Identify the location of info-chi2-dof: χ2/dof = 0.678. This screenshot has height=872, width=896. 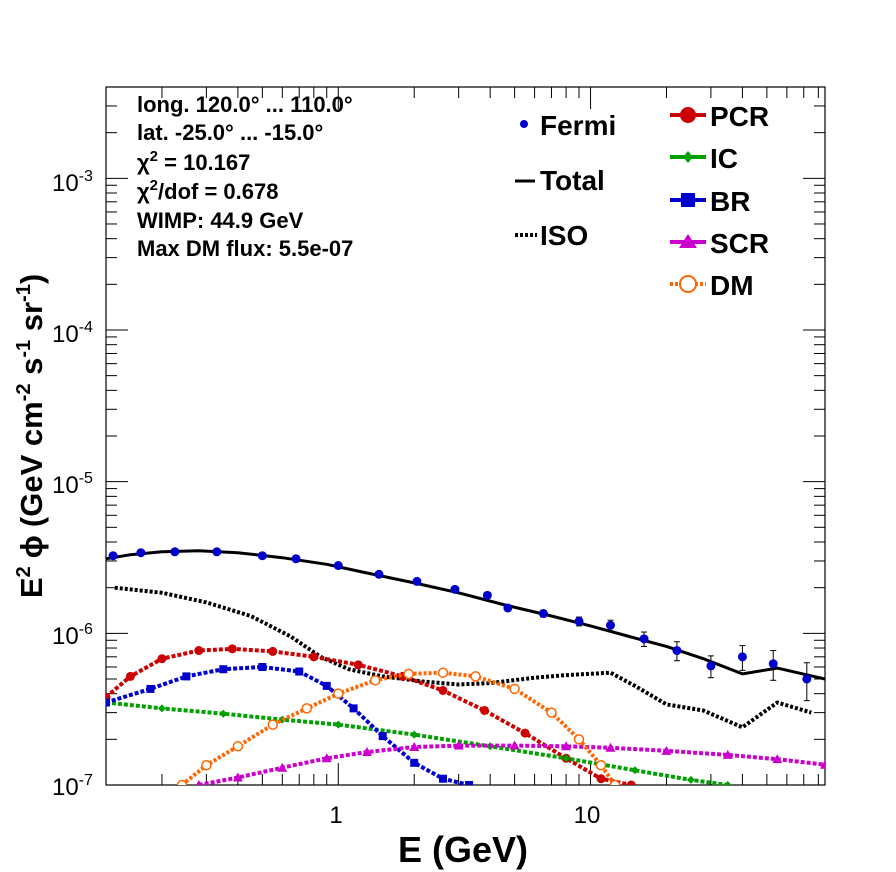
(207, 190).